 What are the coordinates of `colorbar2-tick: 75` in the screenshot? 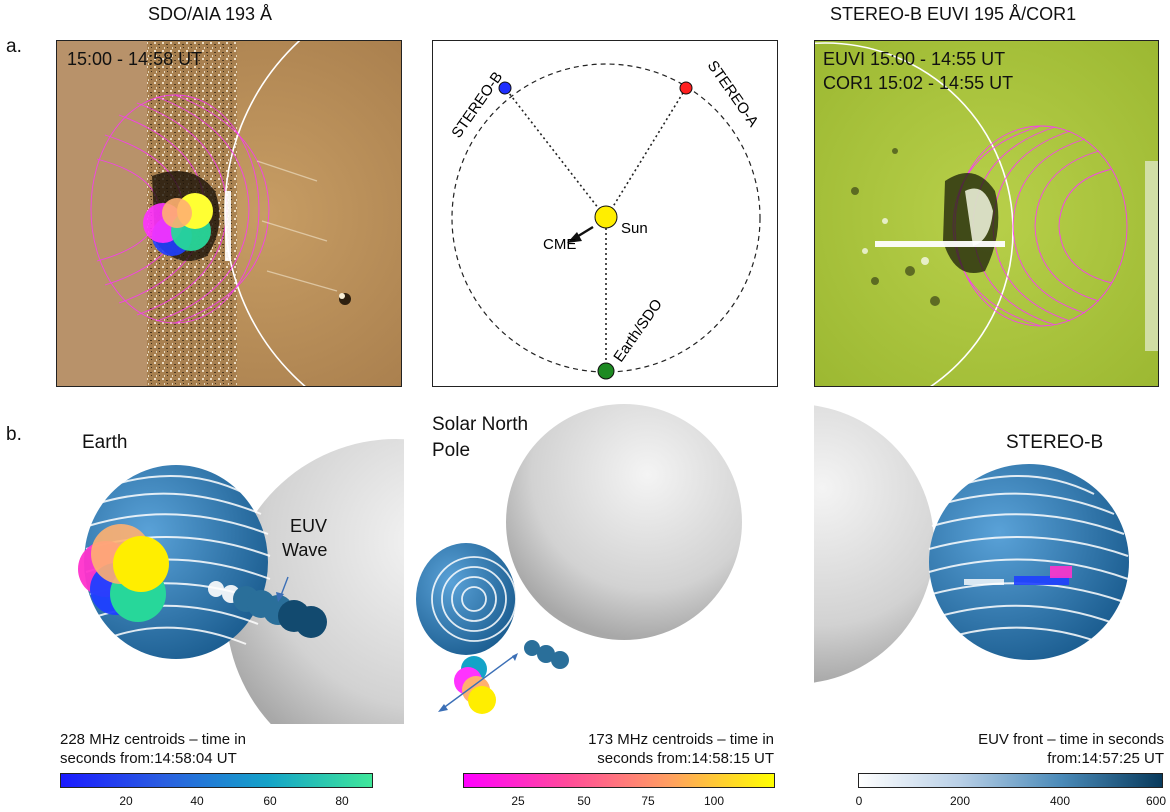 It's located at (648, 801).